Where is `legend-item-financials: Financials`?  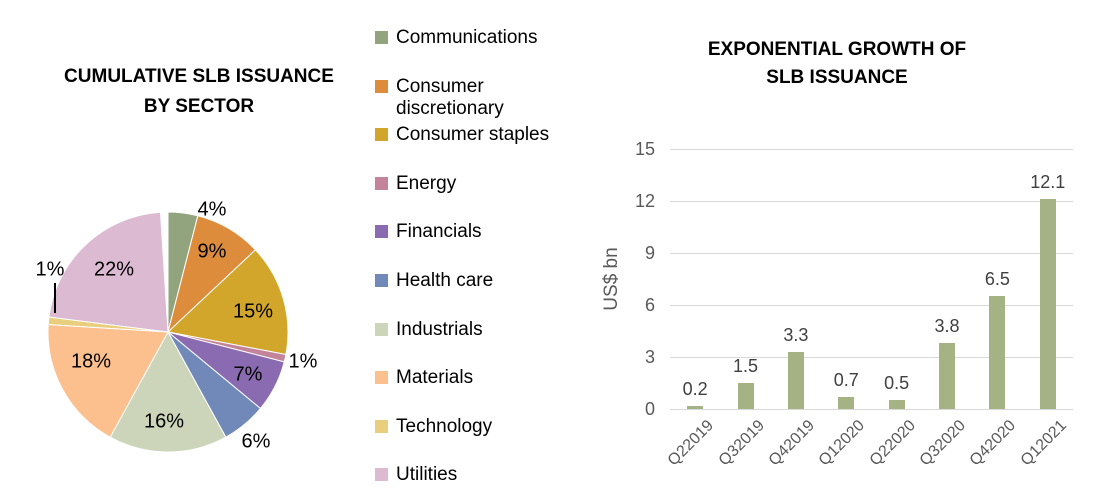
legend-item-financials: Financials is located at coordinates (466, 232).